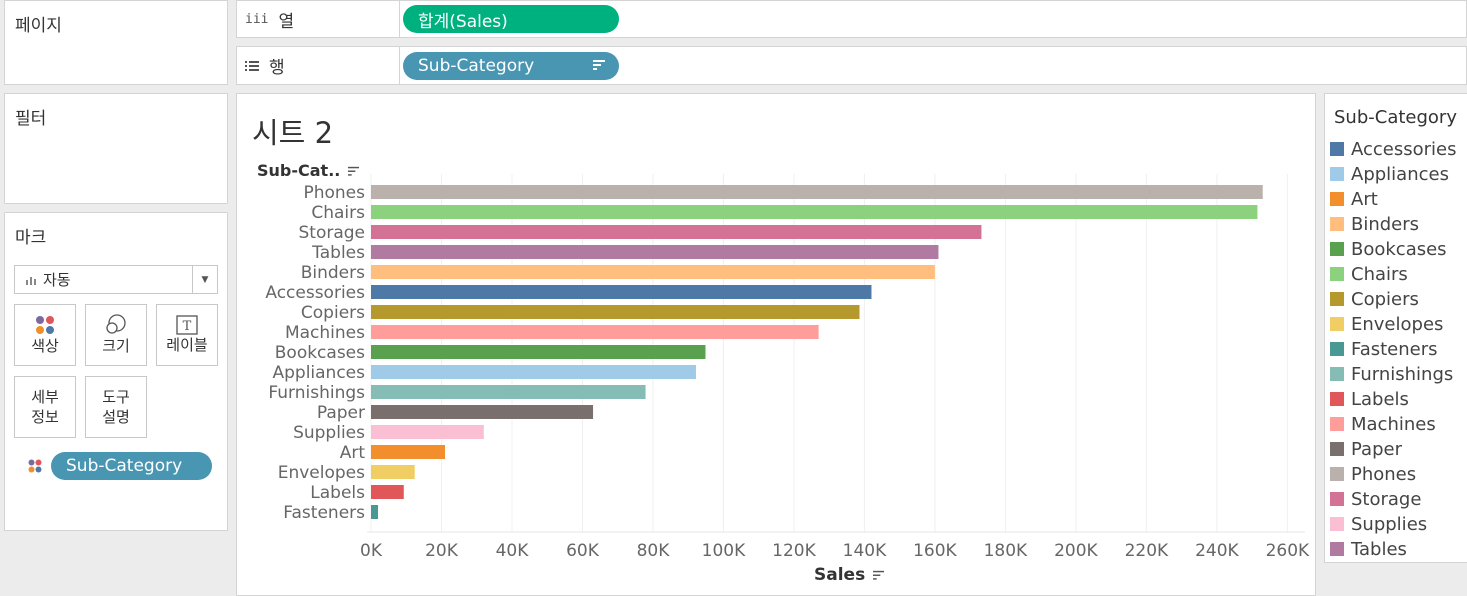 Image resolution: width=1467 pixels, height=596 pixels. Describe the element at coordinates (511, 19) in the screenshot. I see `columns-pill: 합계(Sales)` at that location.